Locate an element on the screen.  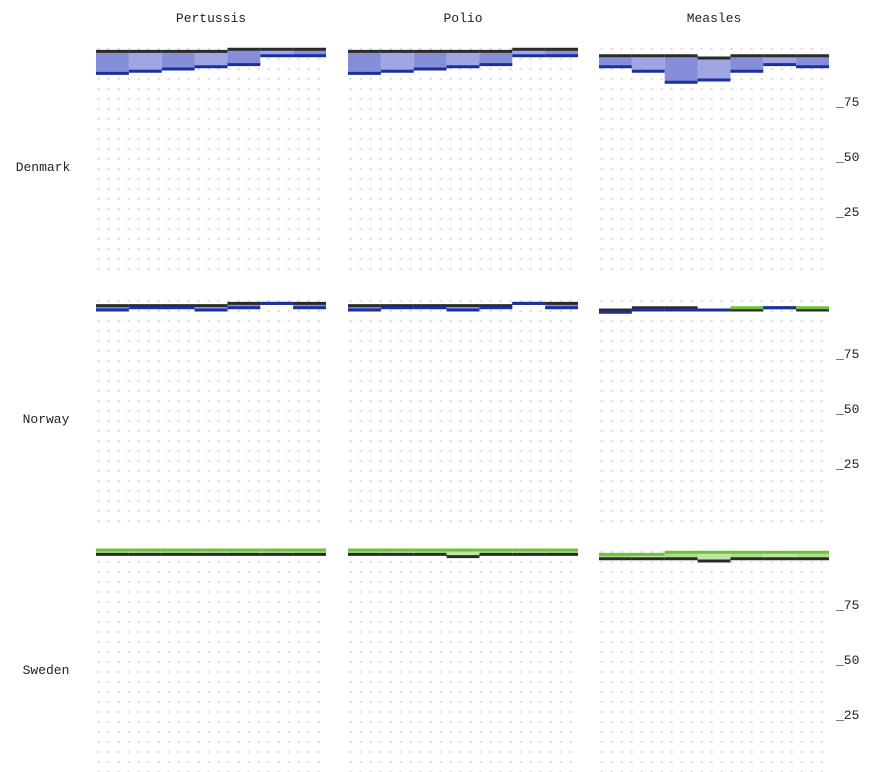
panel-denmark-pertussis is located at coordinates (211, 158).